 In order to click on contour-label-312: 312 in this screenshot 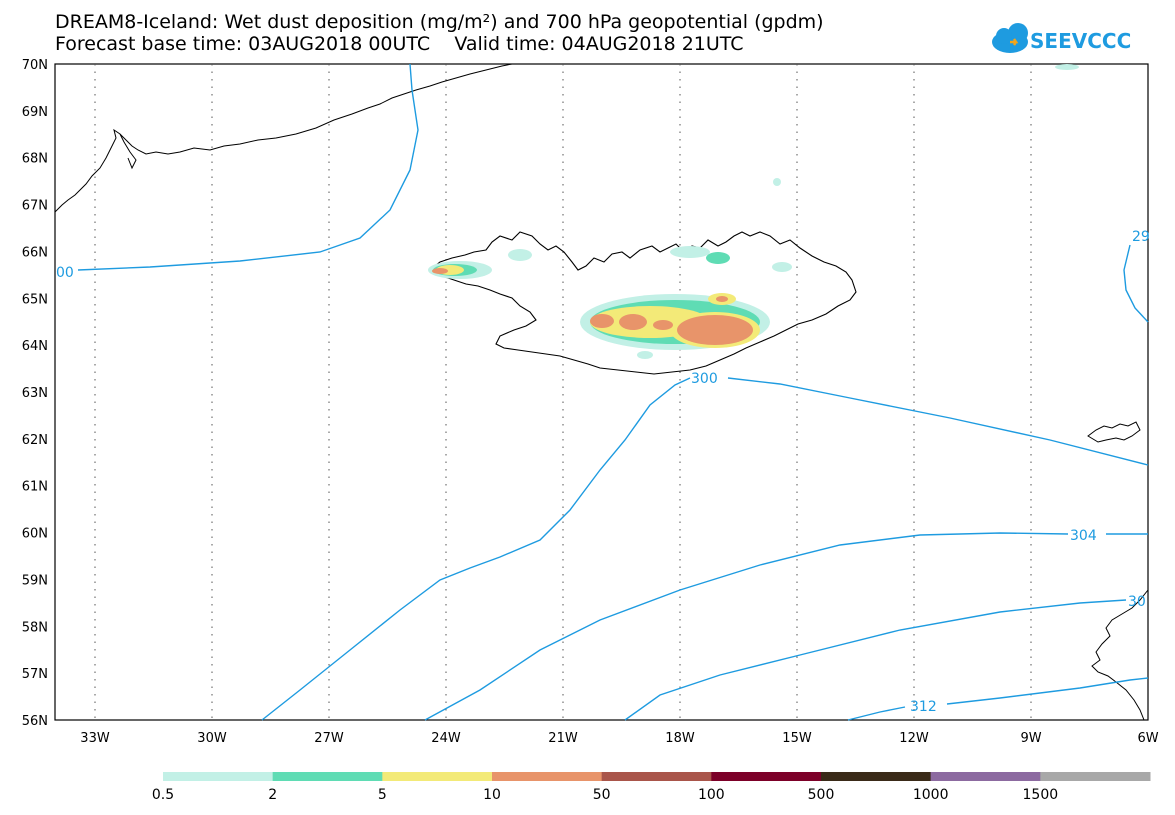, I will do `click(923, 707)`.